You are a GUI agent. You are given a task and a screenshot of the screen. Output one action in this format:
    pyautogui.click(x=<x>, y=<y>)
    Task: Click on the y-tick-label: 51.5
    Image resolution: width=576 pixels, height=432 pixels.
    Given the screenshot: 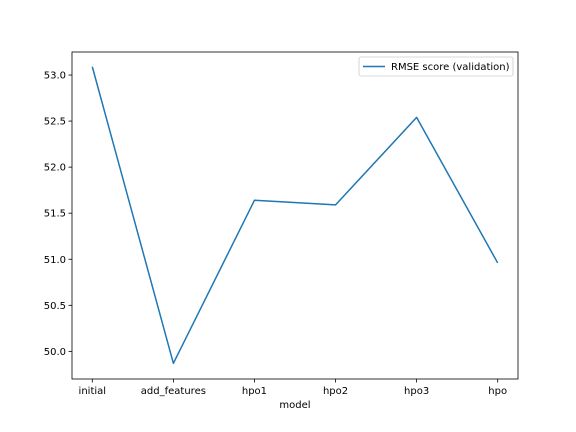 What is the action you would take?
    pyautogui.click(x=55, y=214)
    